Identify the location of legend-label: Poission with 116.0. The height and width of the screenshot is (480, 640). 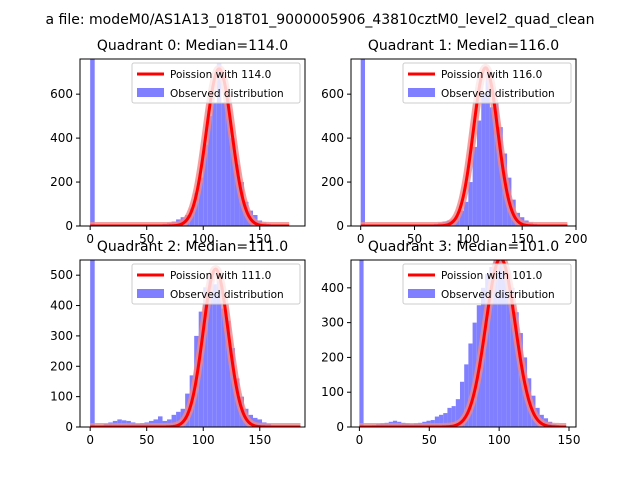
(491, 75).